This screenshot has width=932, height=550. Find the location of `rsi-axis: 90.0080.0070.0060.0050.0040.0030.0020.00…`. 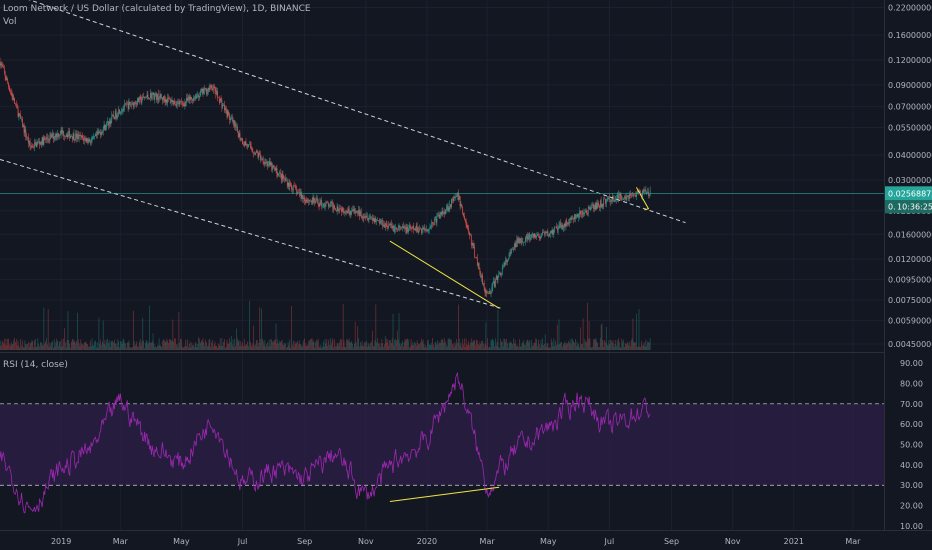

rsi-axis: 90.0080.0070.0060.0050.0040.0030.0020.00… is located at coordinates (911, 445).